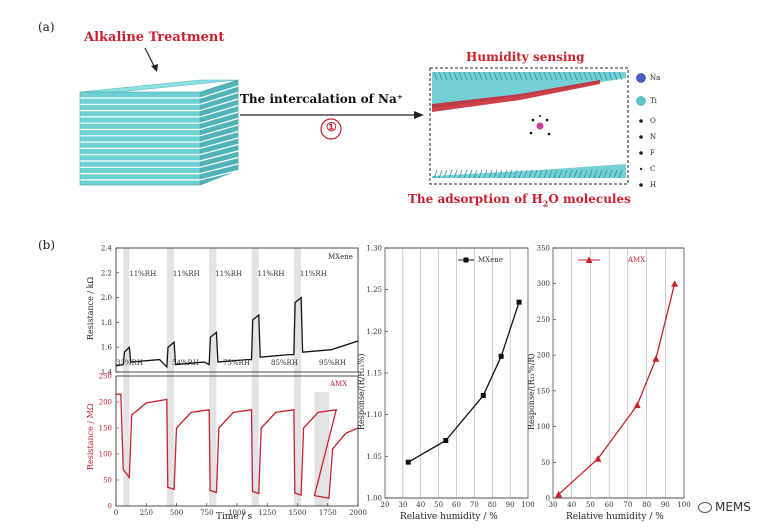  Describe the element at coordinates (653, 101) in the screenshot. I see `legend-ti: Ti` at that location.